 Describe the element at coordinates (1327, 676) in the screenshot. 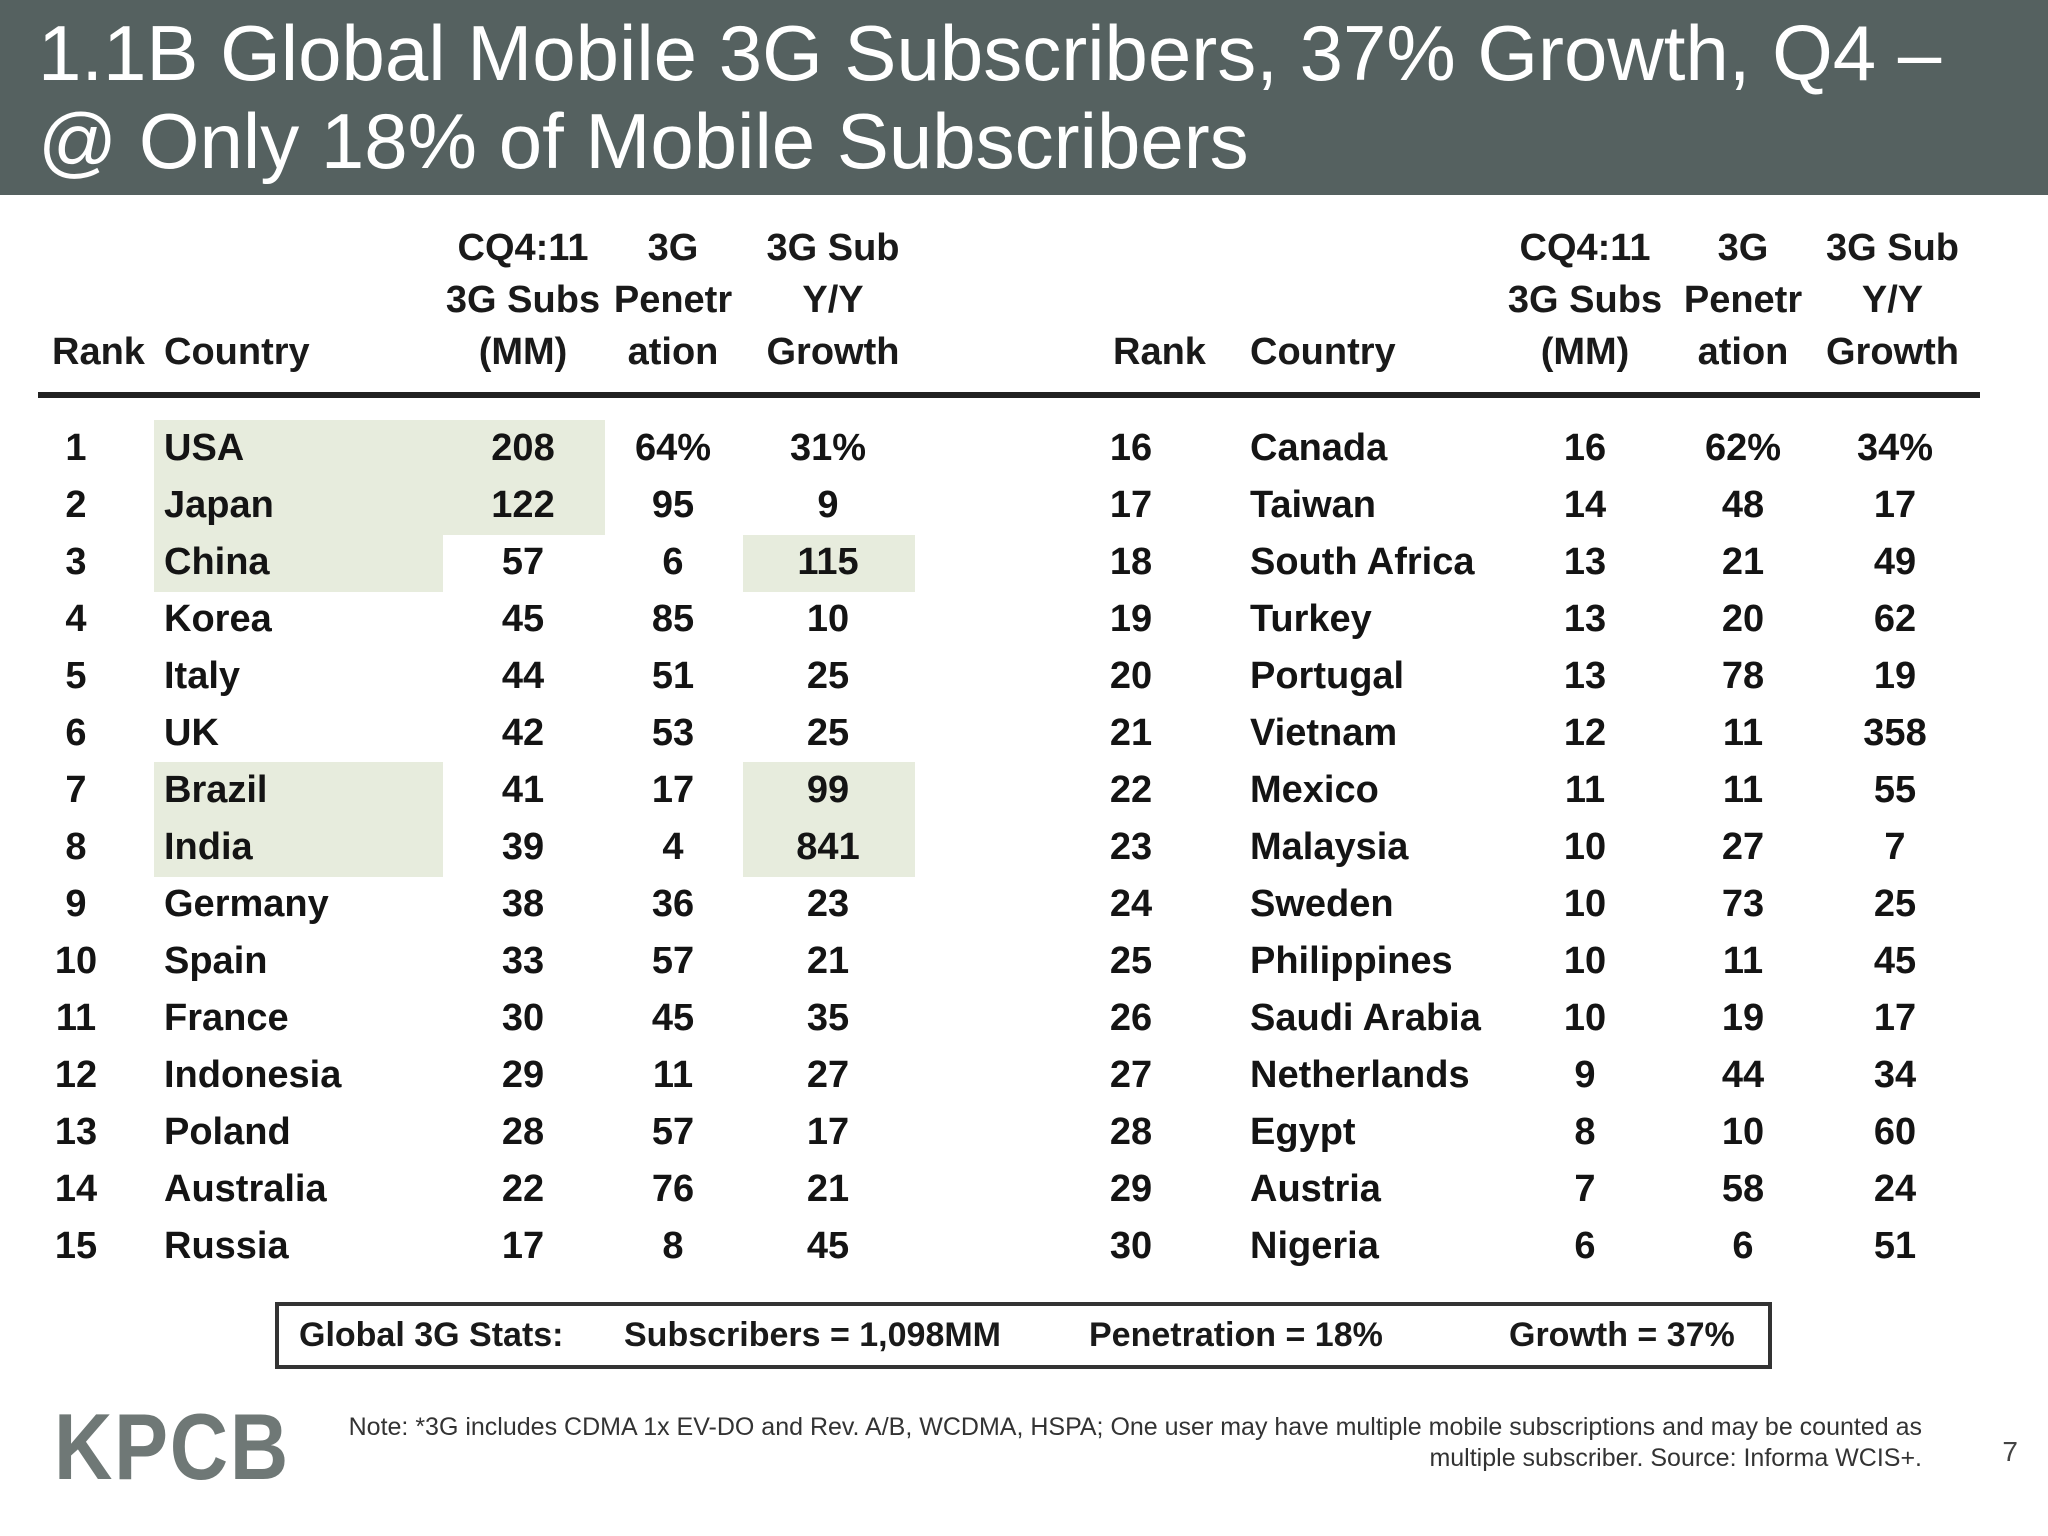

I see `country-cell: Portugal` at that location.